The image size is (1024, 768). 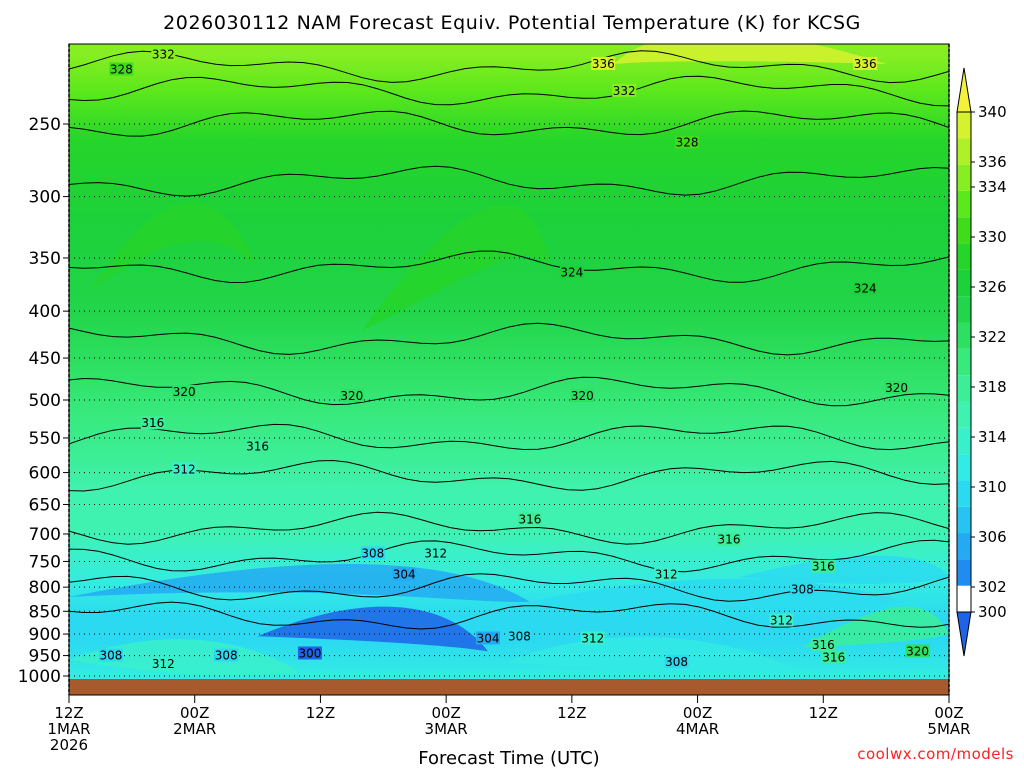 I want to click on x-tick-label: 5MAR, so click(x=948, y=729).